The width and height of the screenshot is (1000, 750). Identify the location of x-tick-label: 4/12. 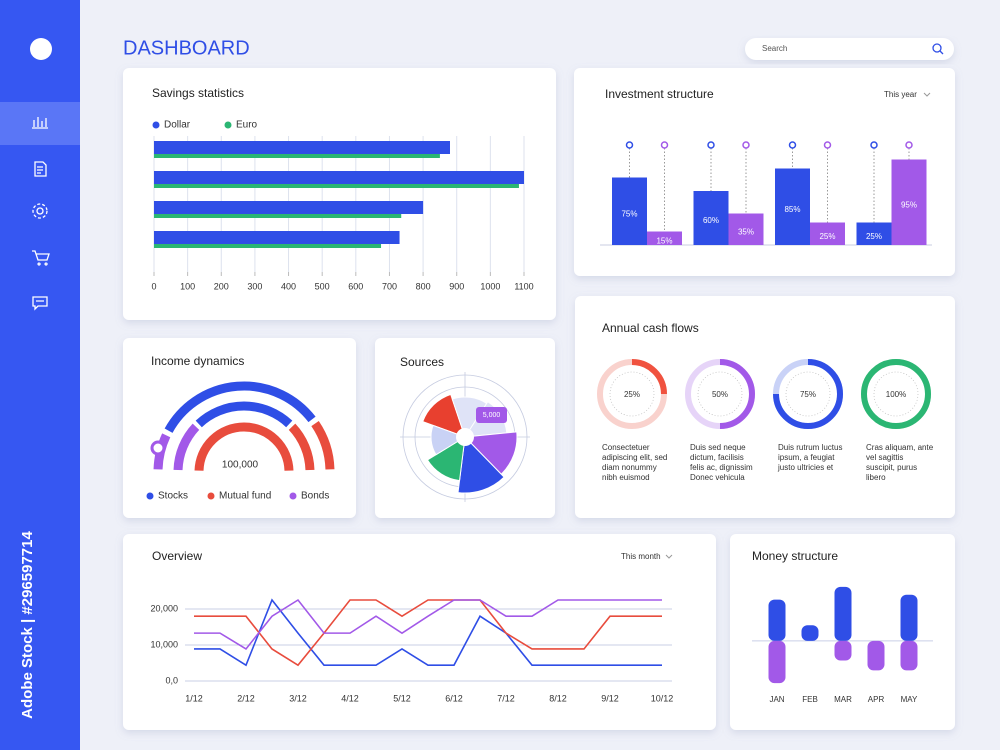
(350, 698).